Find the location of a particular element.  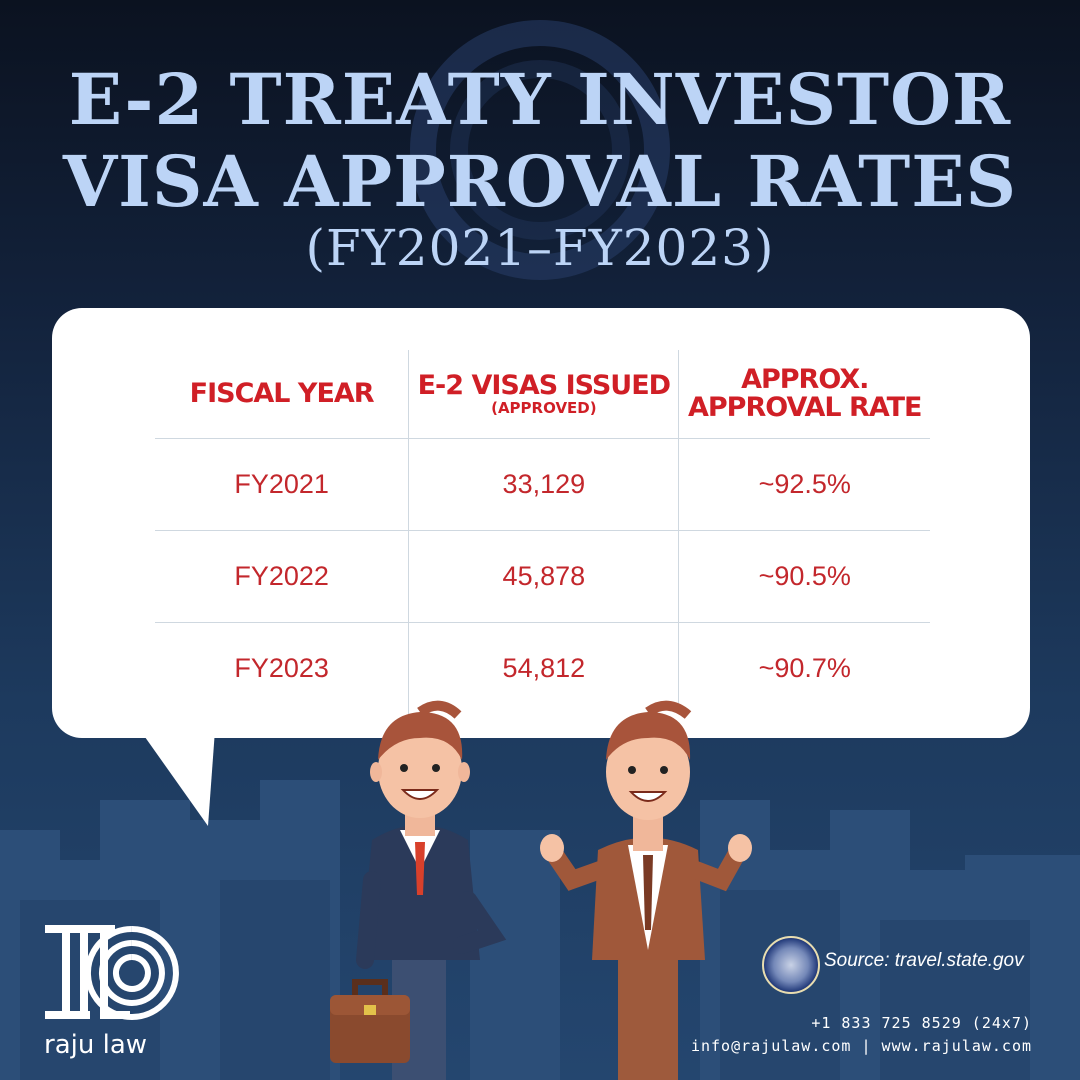

table-row: FY2021 33,129 ~92.5% is located at coordinates (542, 484).